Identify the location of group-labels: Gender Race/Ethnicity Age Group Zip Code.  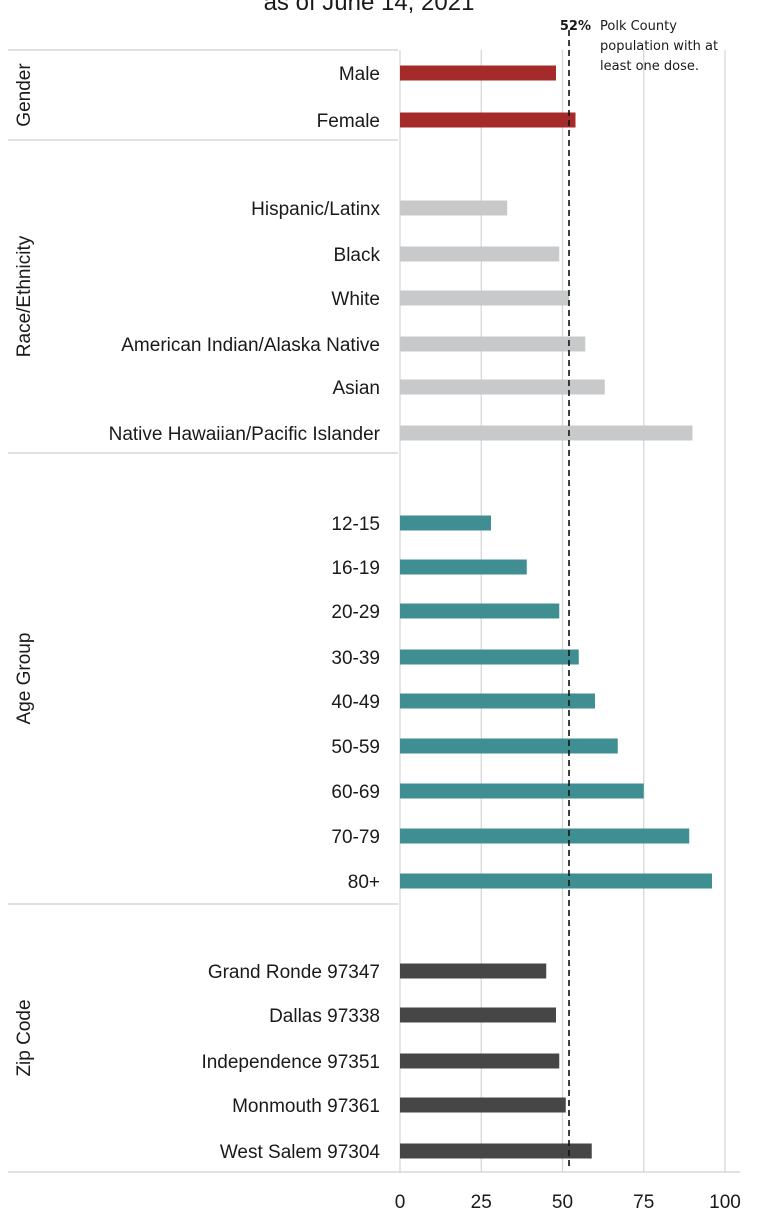
(24, 570).